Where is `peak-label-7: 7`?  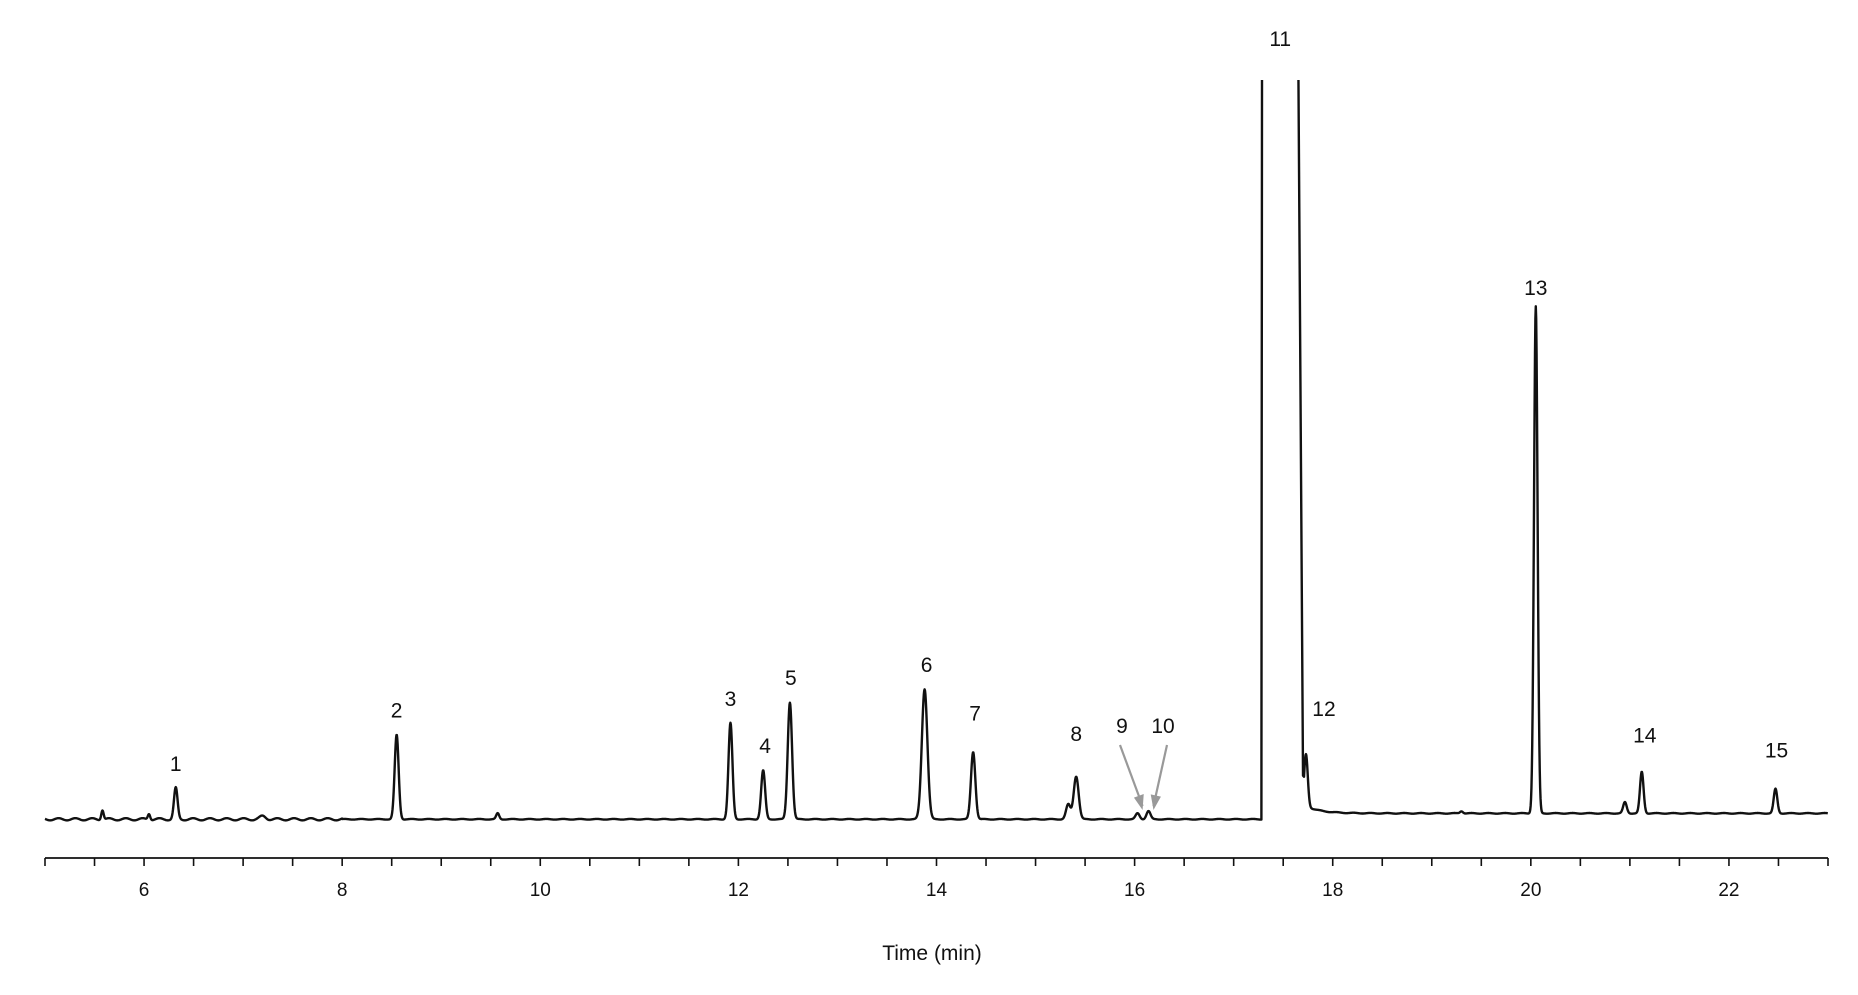 peak-label-7: 7 is located at coordinates (975, 714).